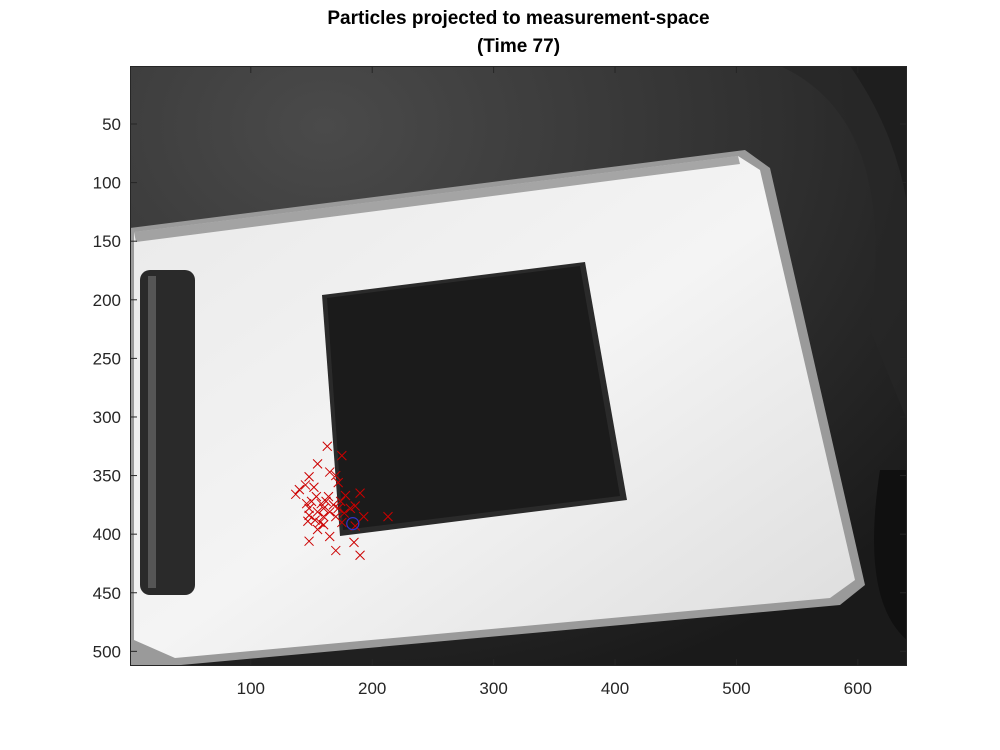 This screenshot has width=1000, height=750. What do you see at coordinates (858, 688) in the screenshot?
I see `x-tick-label: 600` at bounding box center [858, 688].